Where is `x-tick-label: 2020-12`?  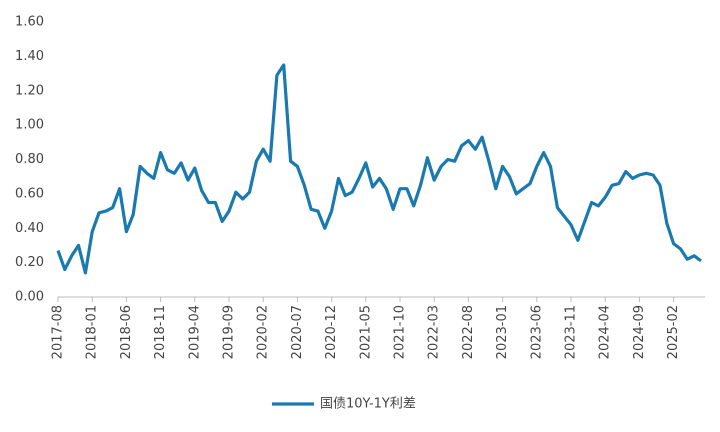
x-tick-label: 2020-12 is located at coordinates (331, 332).